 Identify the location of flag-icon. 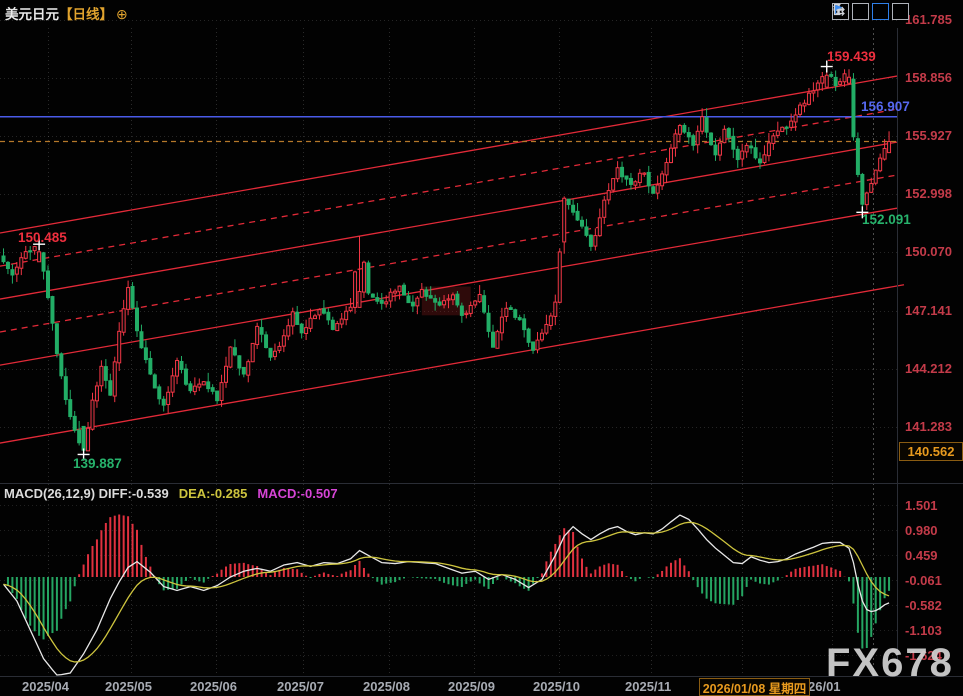
(861, 11).